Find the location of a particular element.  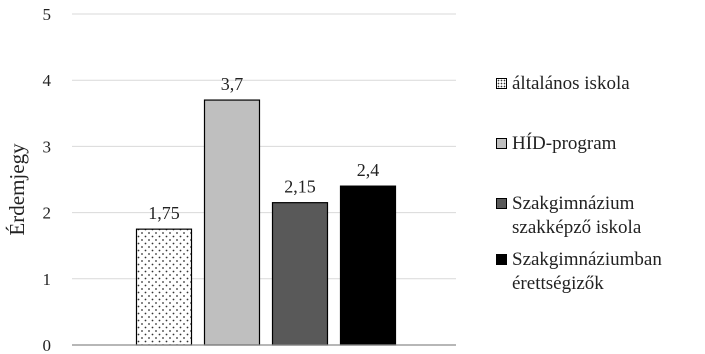

legend-item-1: általános iskola is located at coordinates (563, 84).